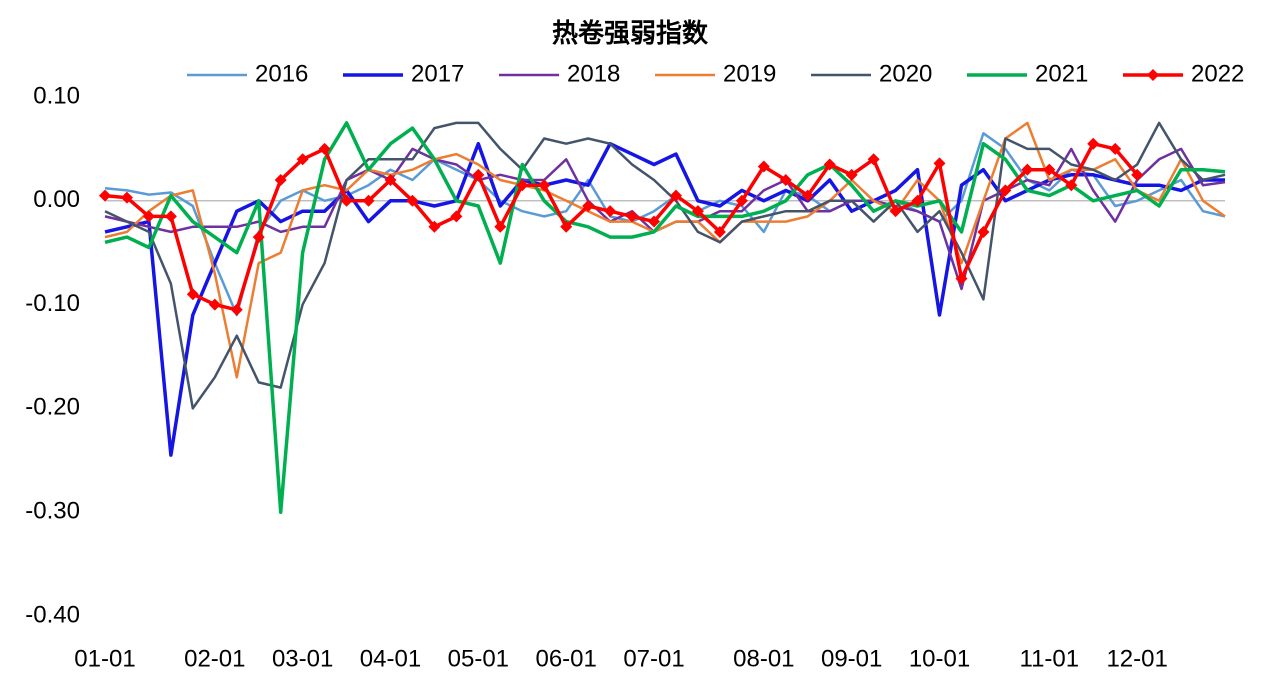 This screenshot has width=1274, height=694. What do you see at coordinates (52, 407) in the screenshot?
I see `y-tick-label: -0.20` at bounding box center [52, 407].